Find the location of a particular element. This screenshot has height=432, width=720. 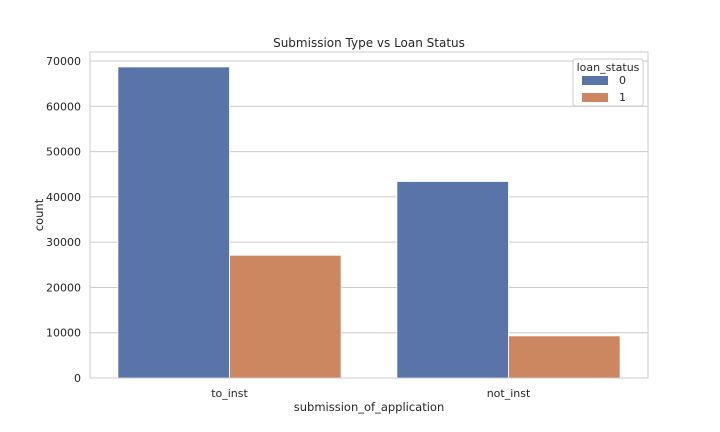

legend-label-0: 0 is located at coordinates (622, 80).